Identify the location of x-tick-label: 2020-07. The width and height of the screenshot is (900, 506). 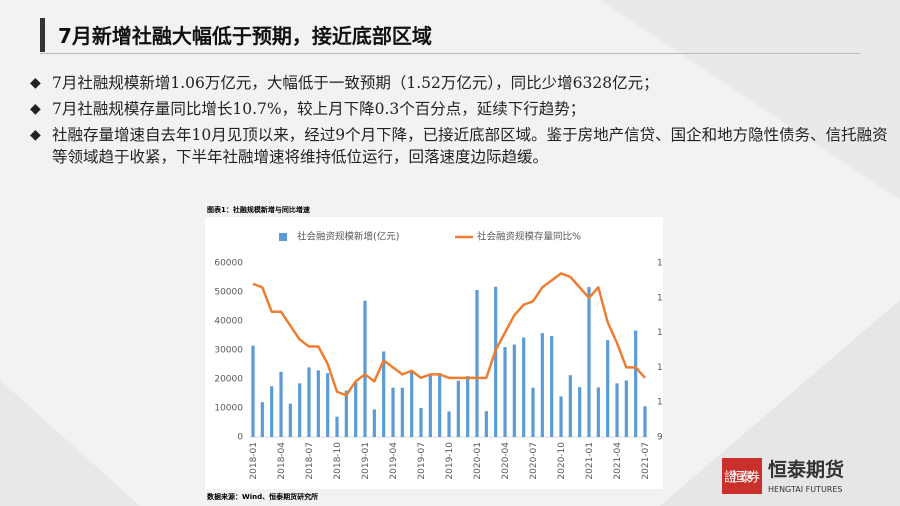
(534, 461).